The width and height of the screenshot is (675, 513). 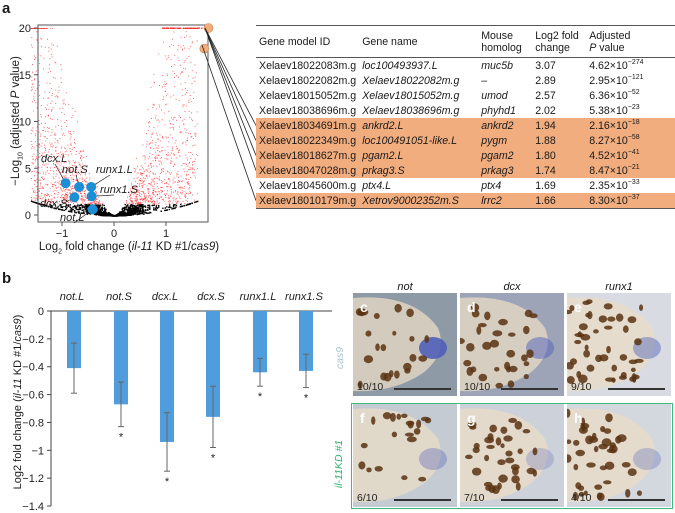 What do you see at coordinates (545, 81) in the screenshot?
I see `cell-log2fc: 2.89` at bounding box center [545, 81].